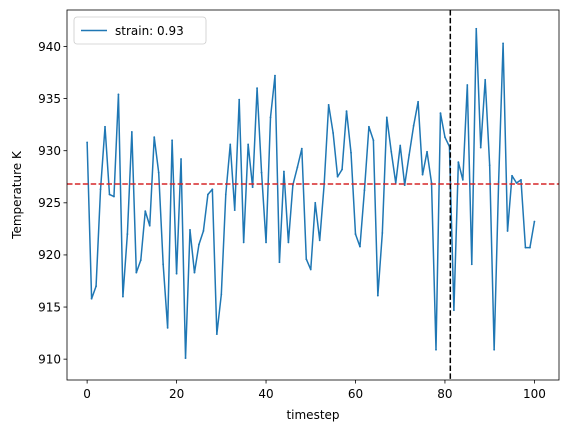 The image size is (571, 432). What do you see at coordinates (49, 359) in the screenshot?
I see `y-tick-label: 910` at bounding box center [49, 359].